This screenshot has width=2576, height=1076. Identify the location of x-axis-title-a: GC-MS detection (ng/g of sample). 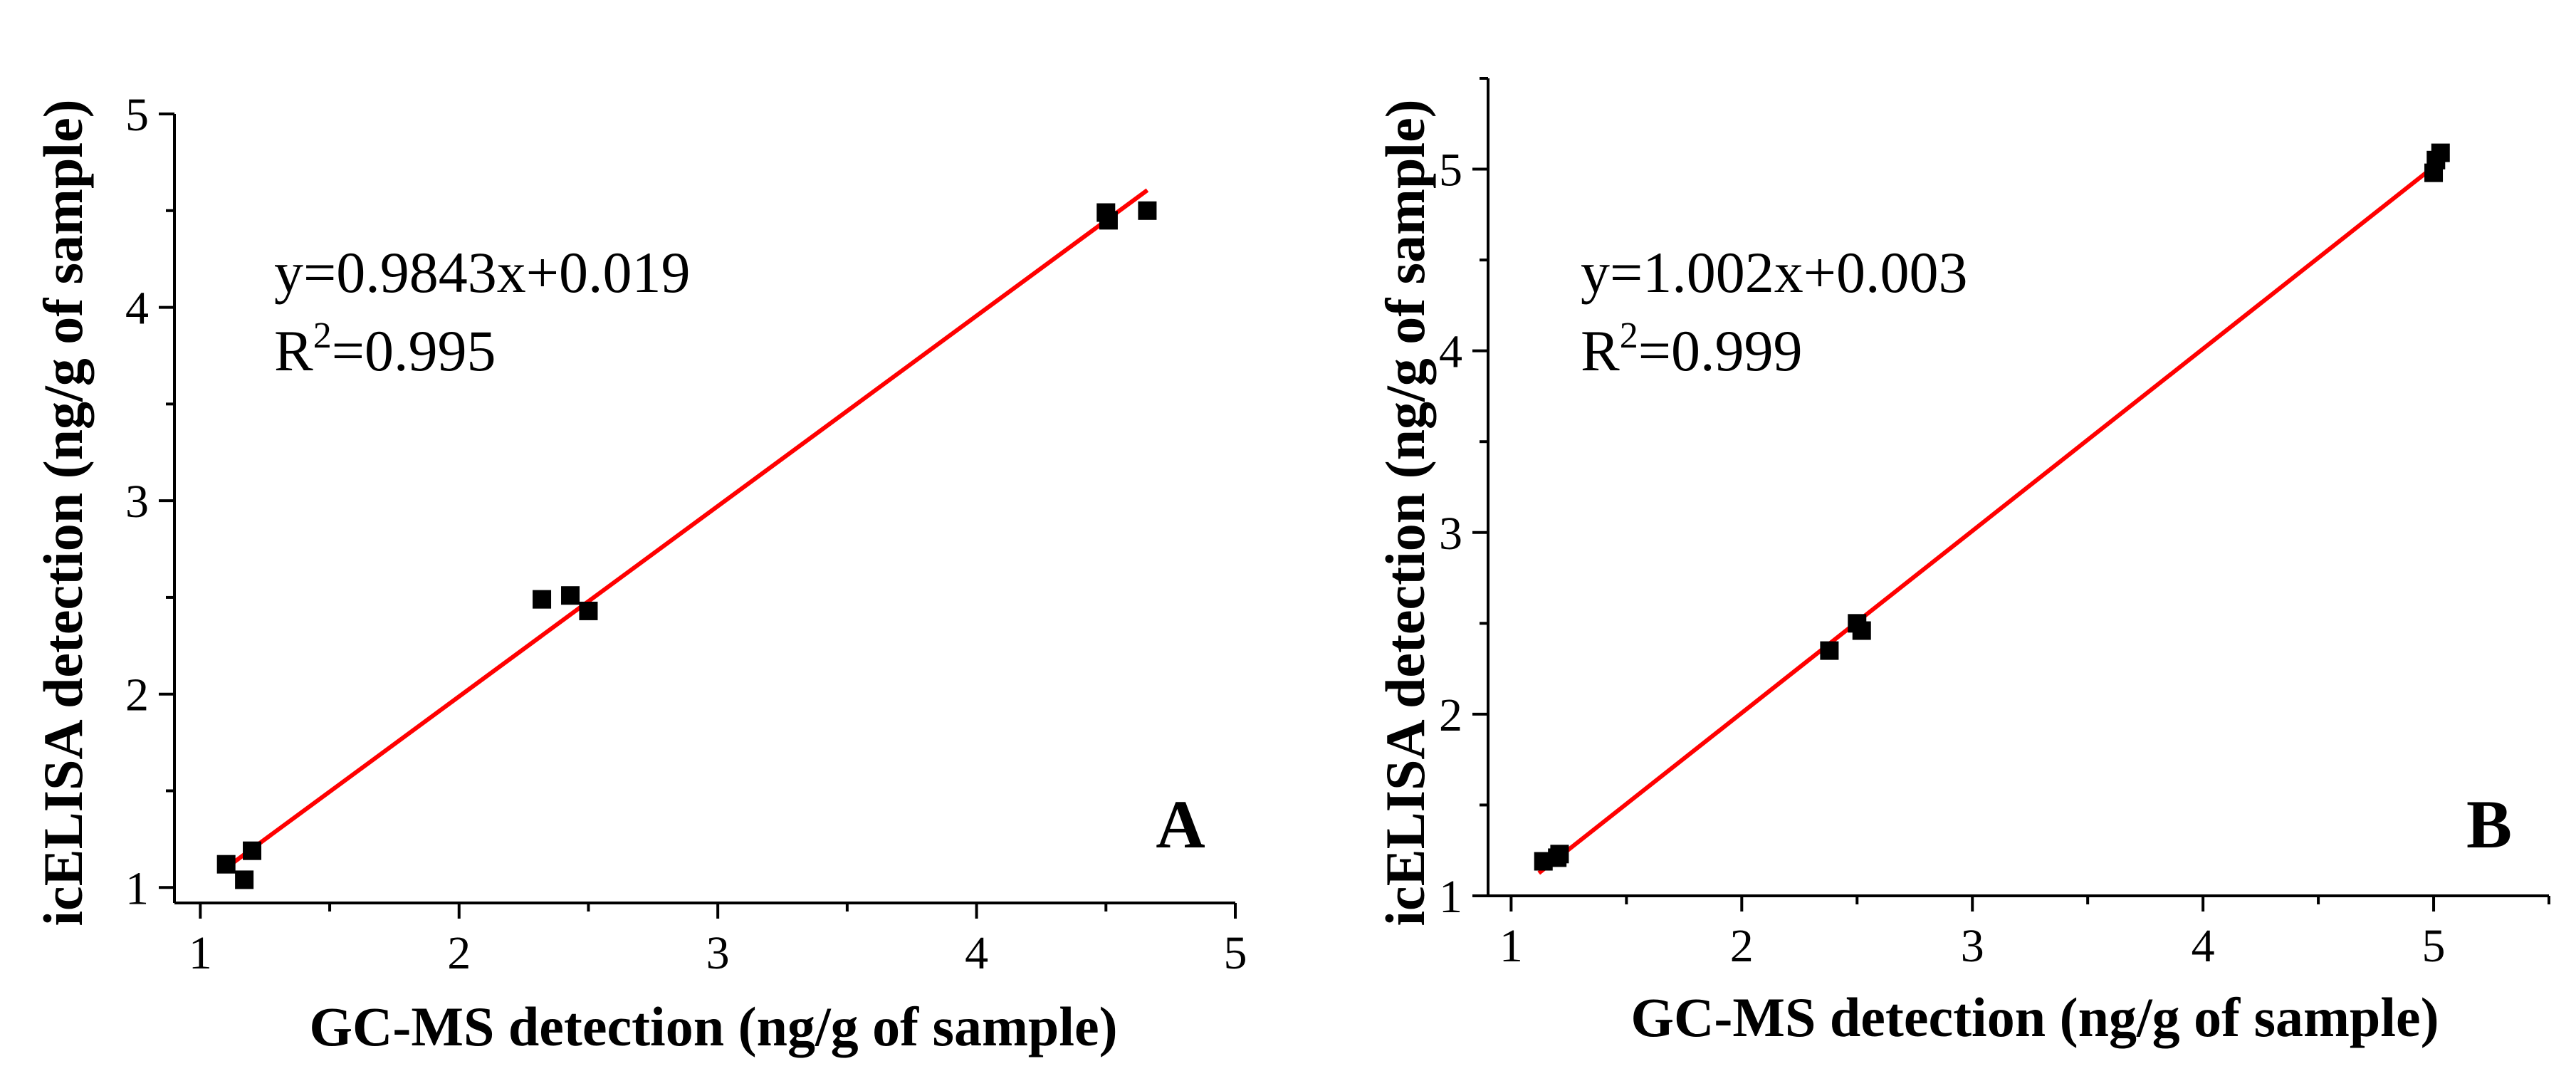
(713, 1026).